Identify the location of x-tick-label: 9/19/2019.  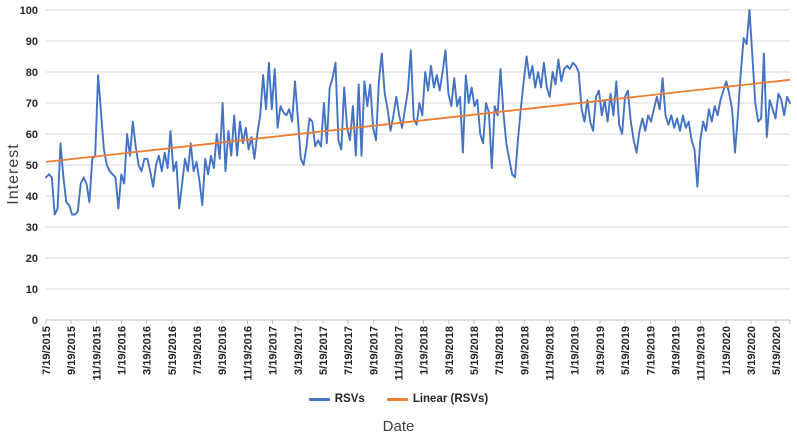
(676, 350).